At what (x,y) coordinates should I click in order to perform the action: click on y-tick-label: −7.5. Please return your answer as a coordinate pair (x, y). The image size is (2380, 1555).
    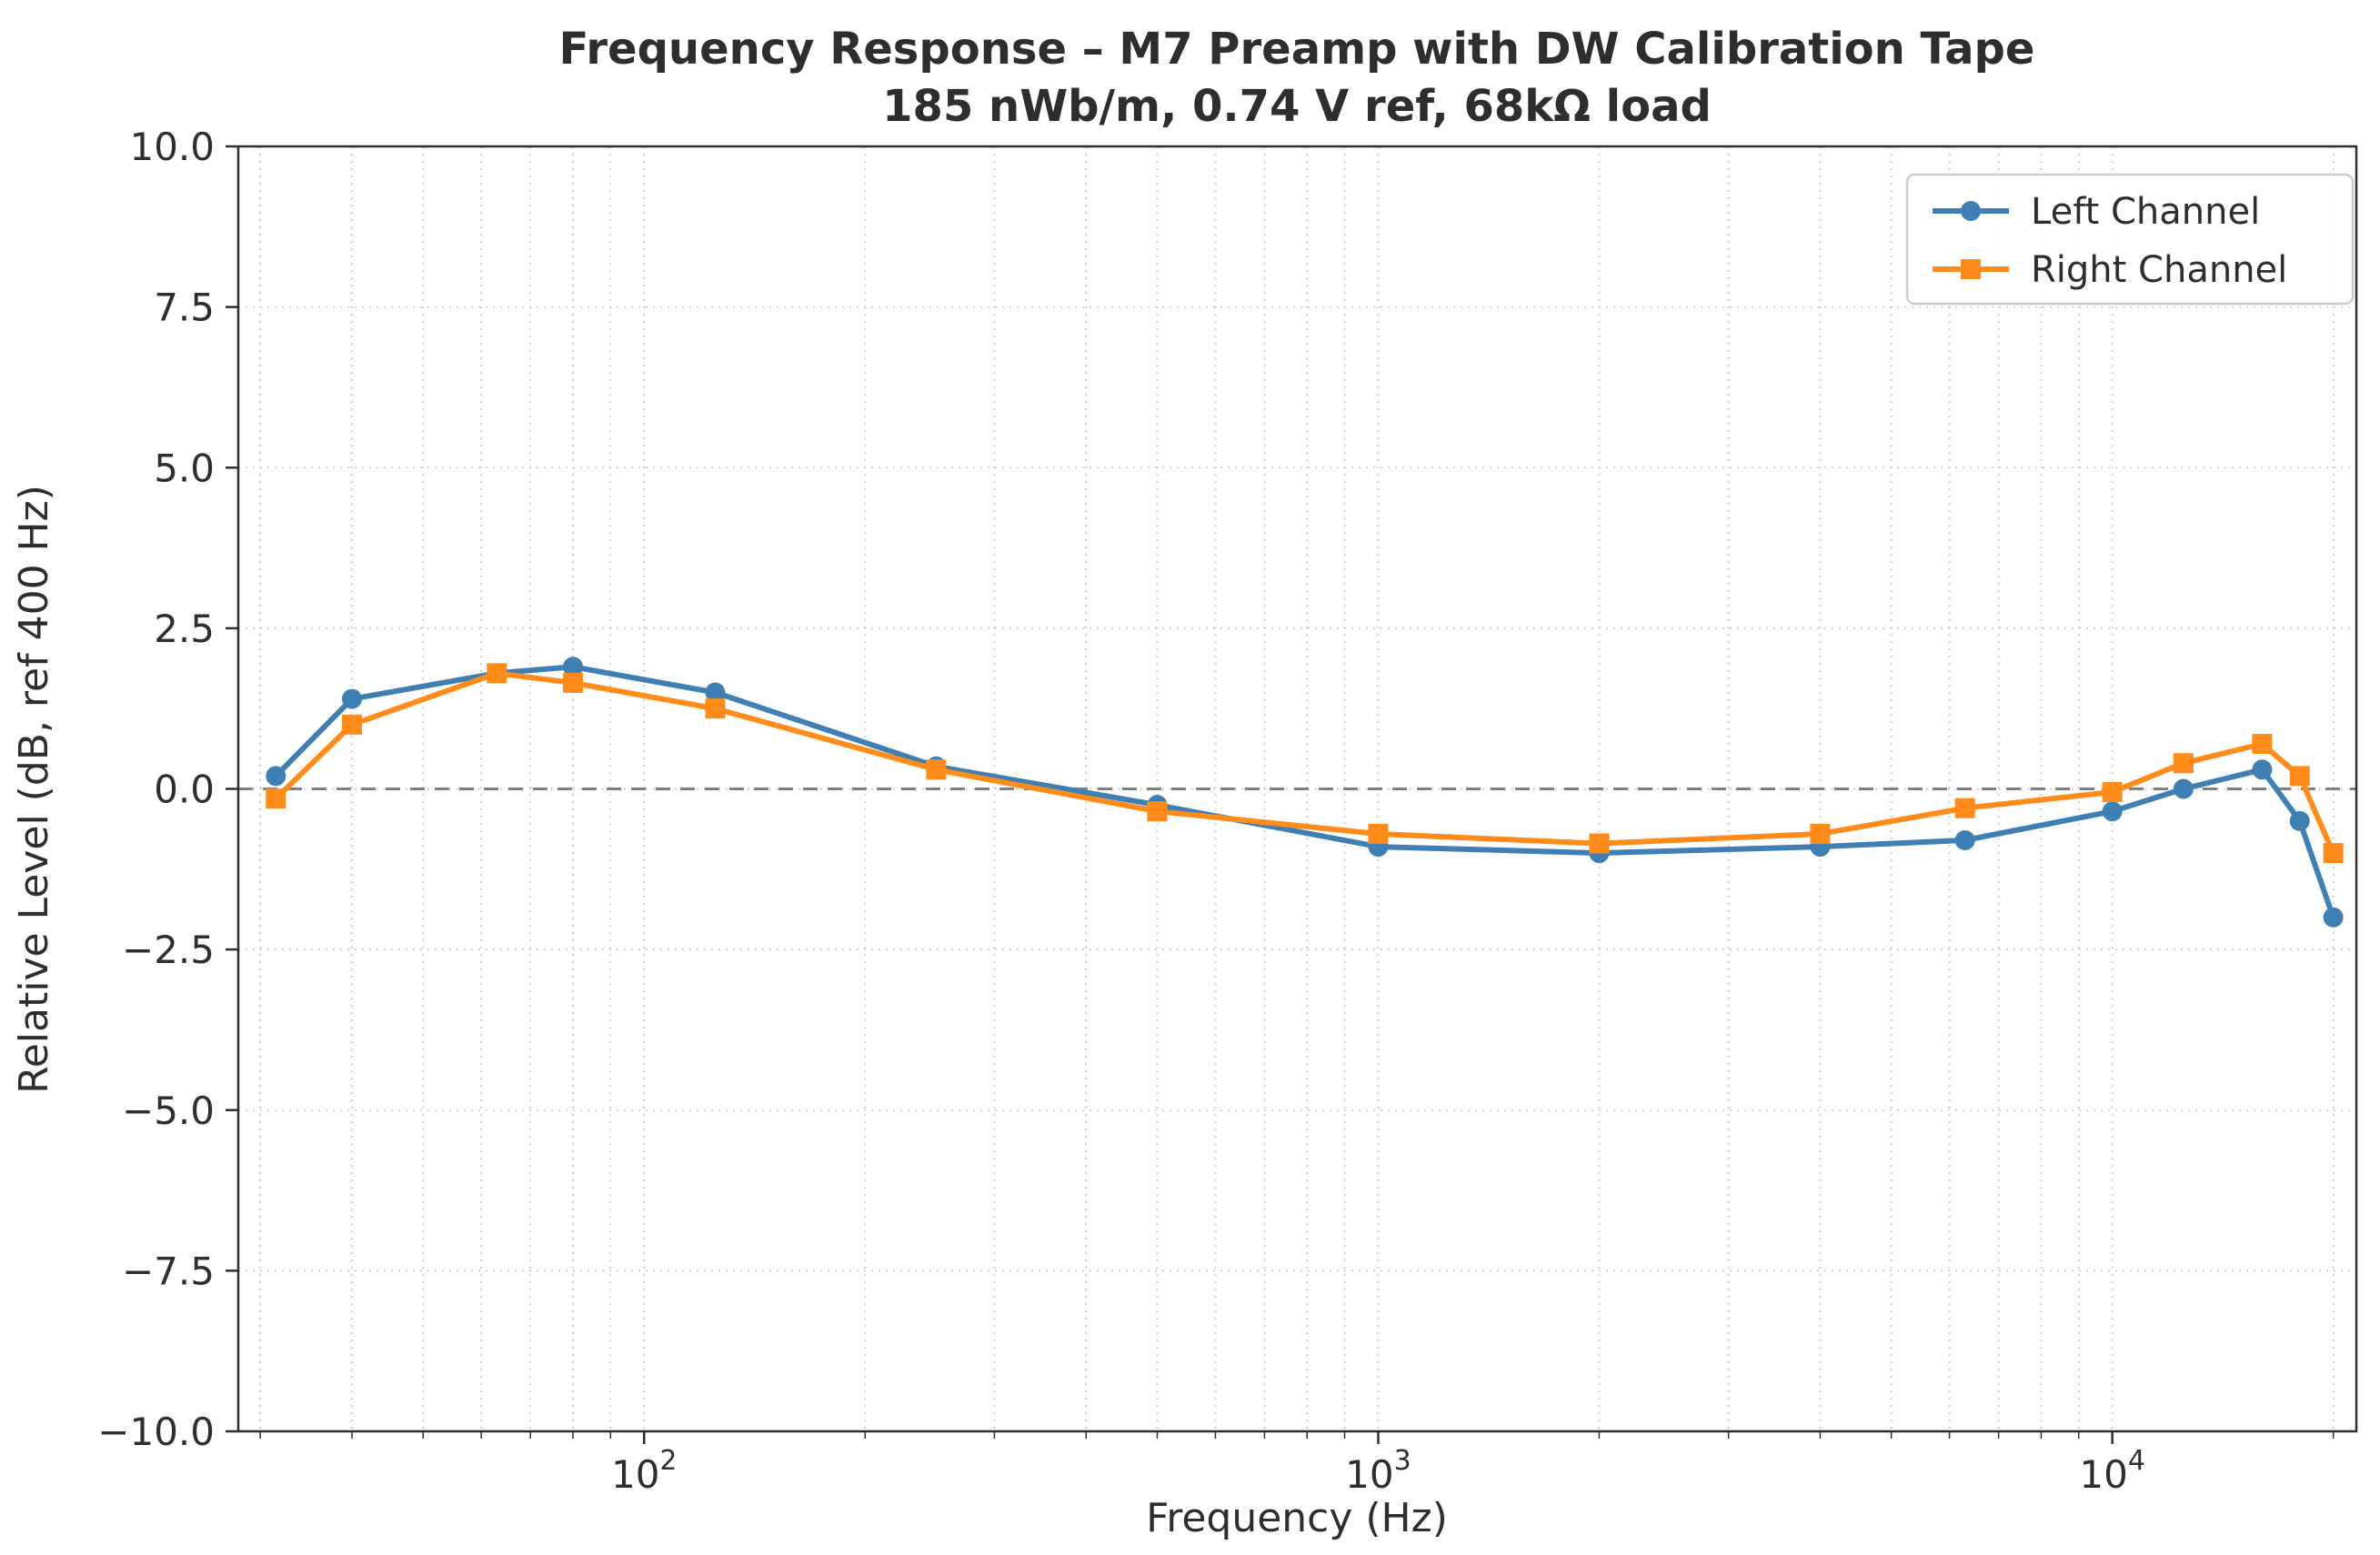
    Looking at the image, I should click on (169, 1271).